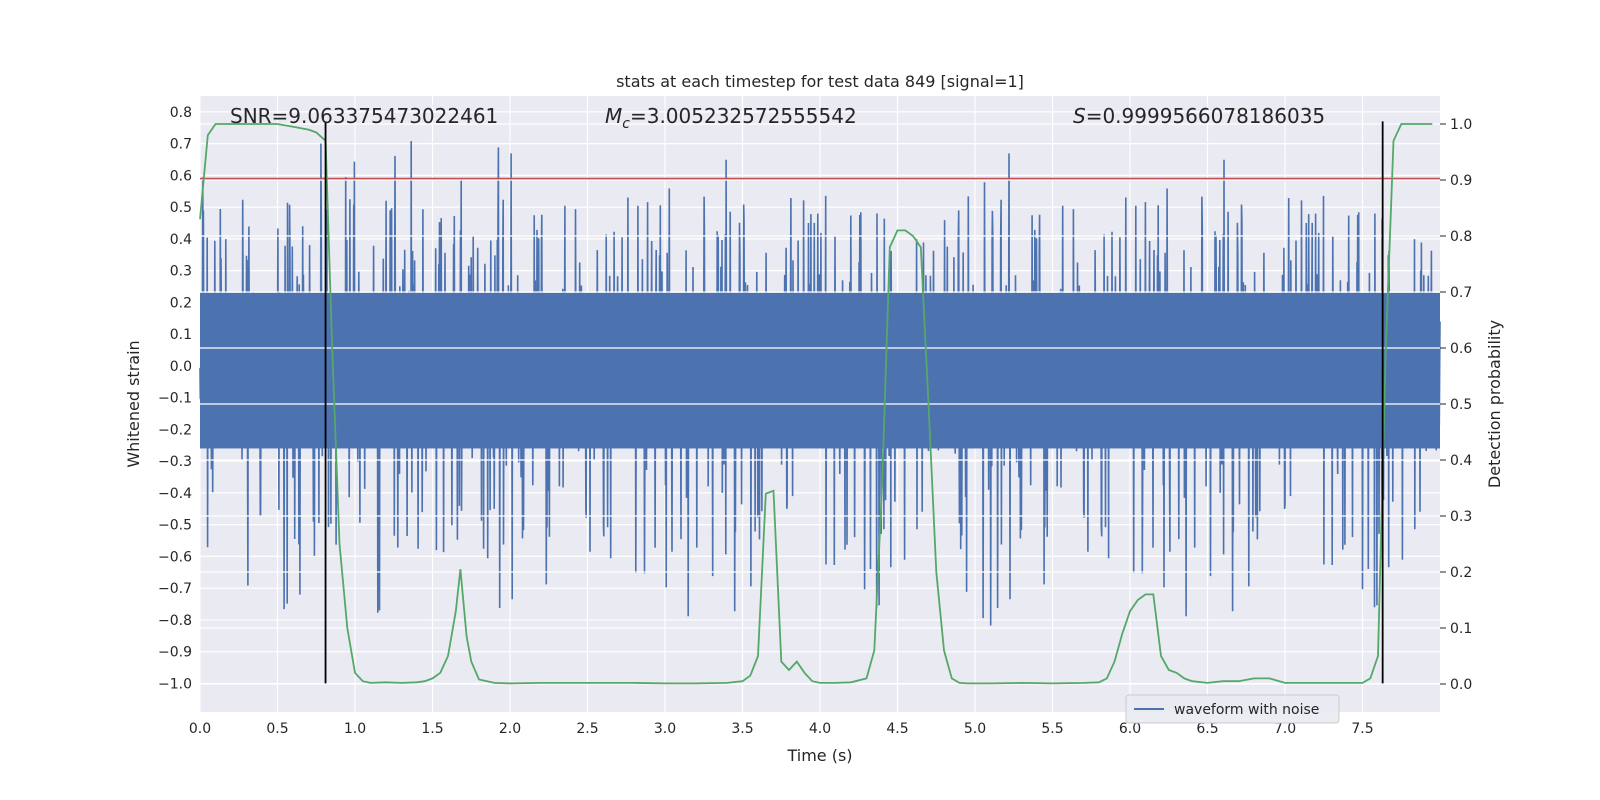 The width and height of the screenshot is (1600, 800). Describe the element at coordinates (175, 494) in the screenshot. I see `y-tick-label: −0.4` at that location.